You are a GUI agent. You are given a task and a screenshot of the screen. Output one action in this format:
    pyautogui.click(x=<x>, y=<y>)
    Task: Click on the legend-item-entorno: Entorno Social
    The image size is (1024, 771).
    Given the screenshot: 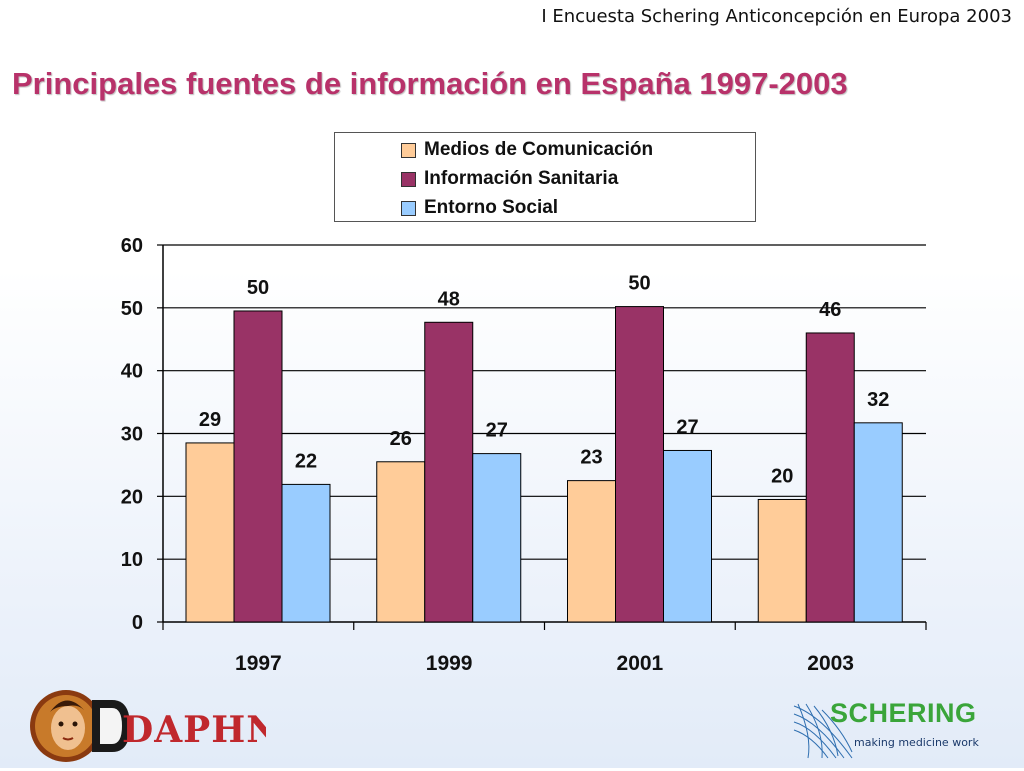 What is the action you would take?
    pyautogui.click(x=479, y=208)
    